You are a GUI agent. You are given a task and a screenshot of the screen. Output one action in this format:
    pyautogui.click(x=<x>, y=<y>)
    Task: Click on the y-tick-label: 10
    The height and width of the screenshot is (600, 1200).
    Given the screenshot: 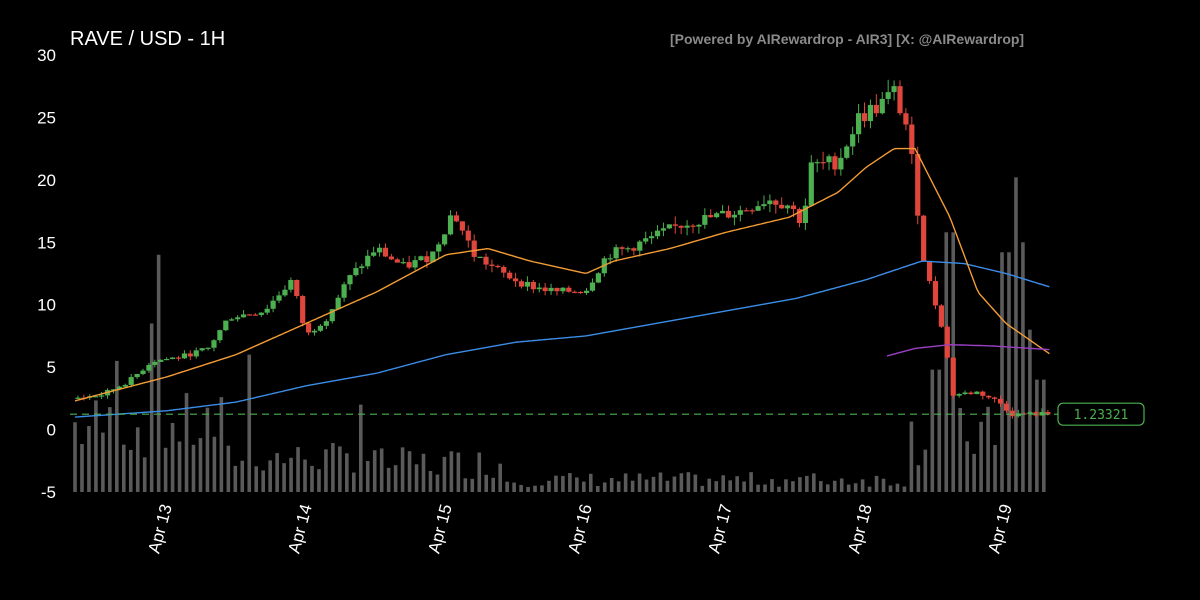 What is the action you would take?
    pyautogui.click(x=46, y=305)
    